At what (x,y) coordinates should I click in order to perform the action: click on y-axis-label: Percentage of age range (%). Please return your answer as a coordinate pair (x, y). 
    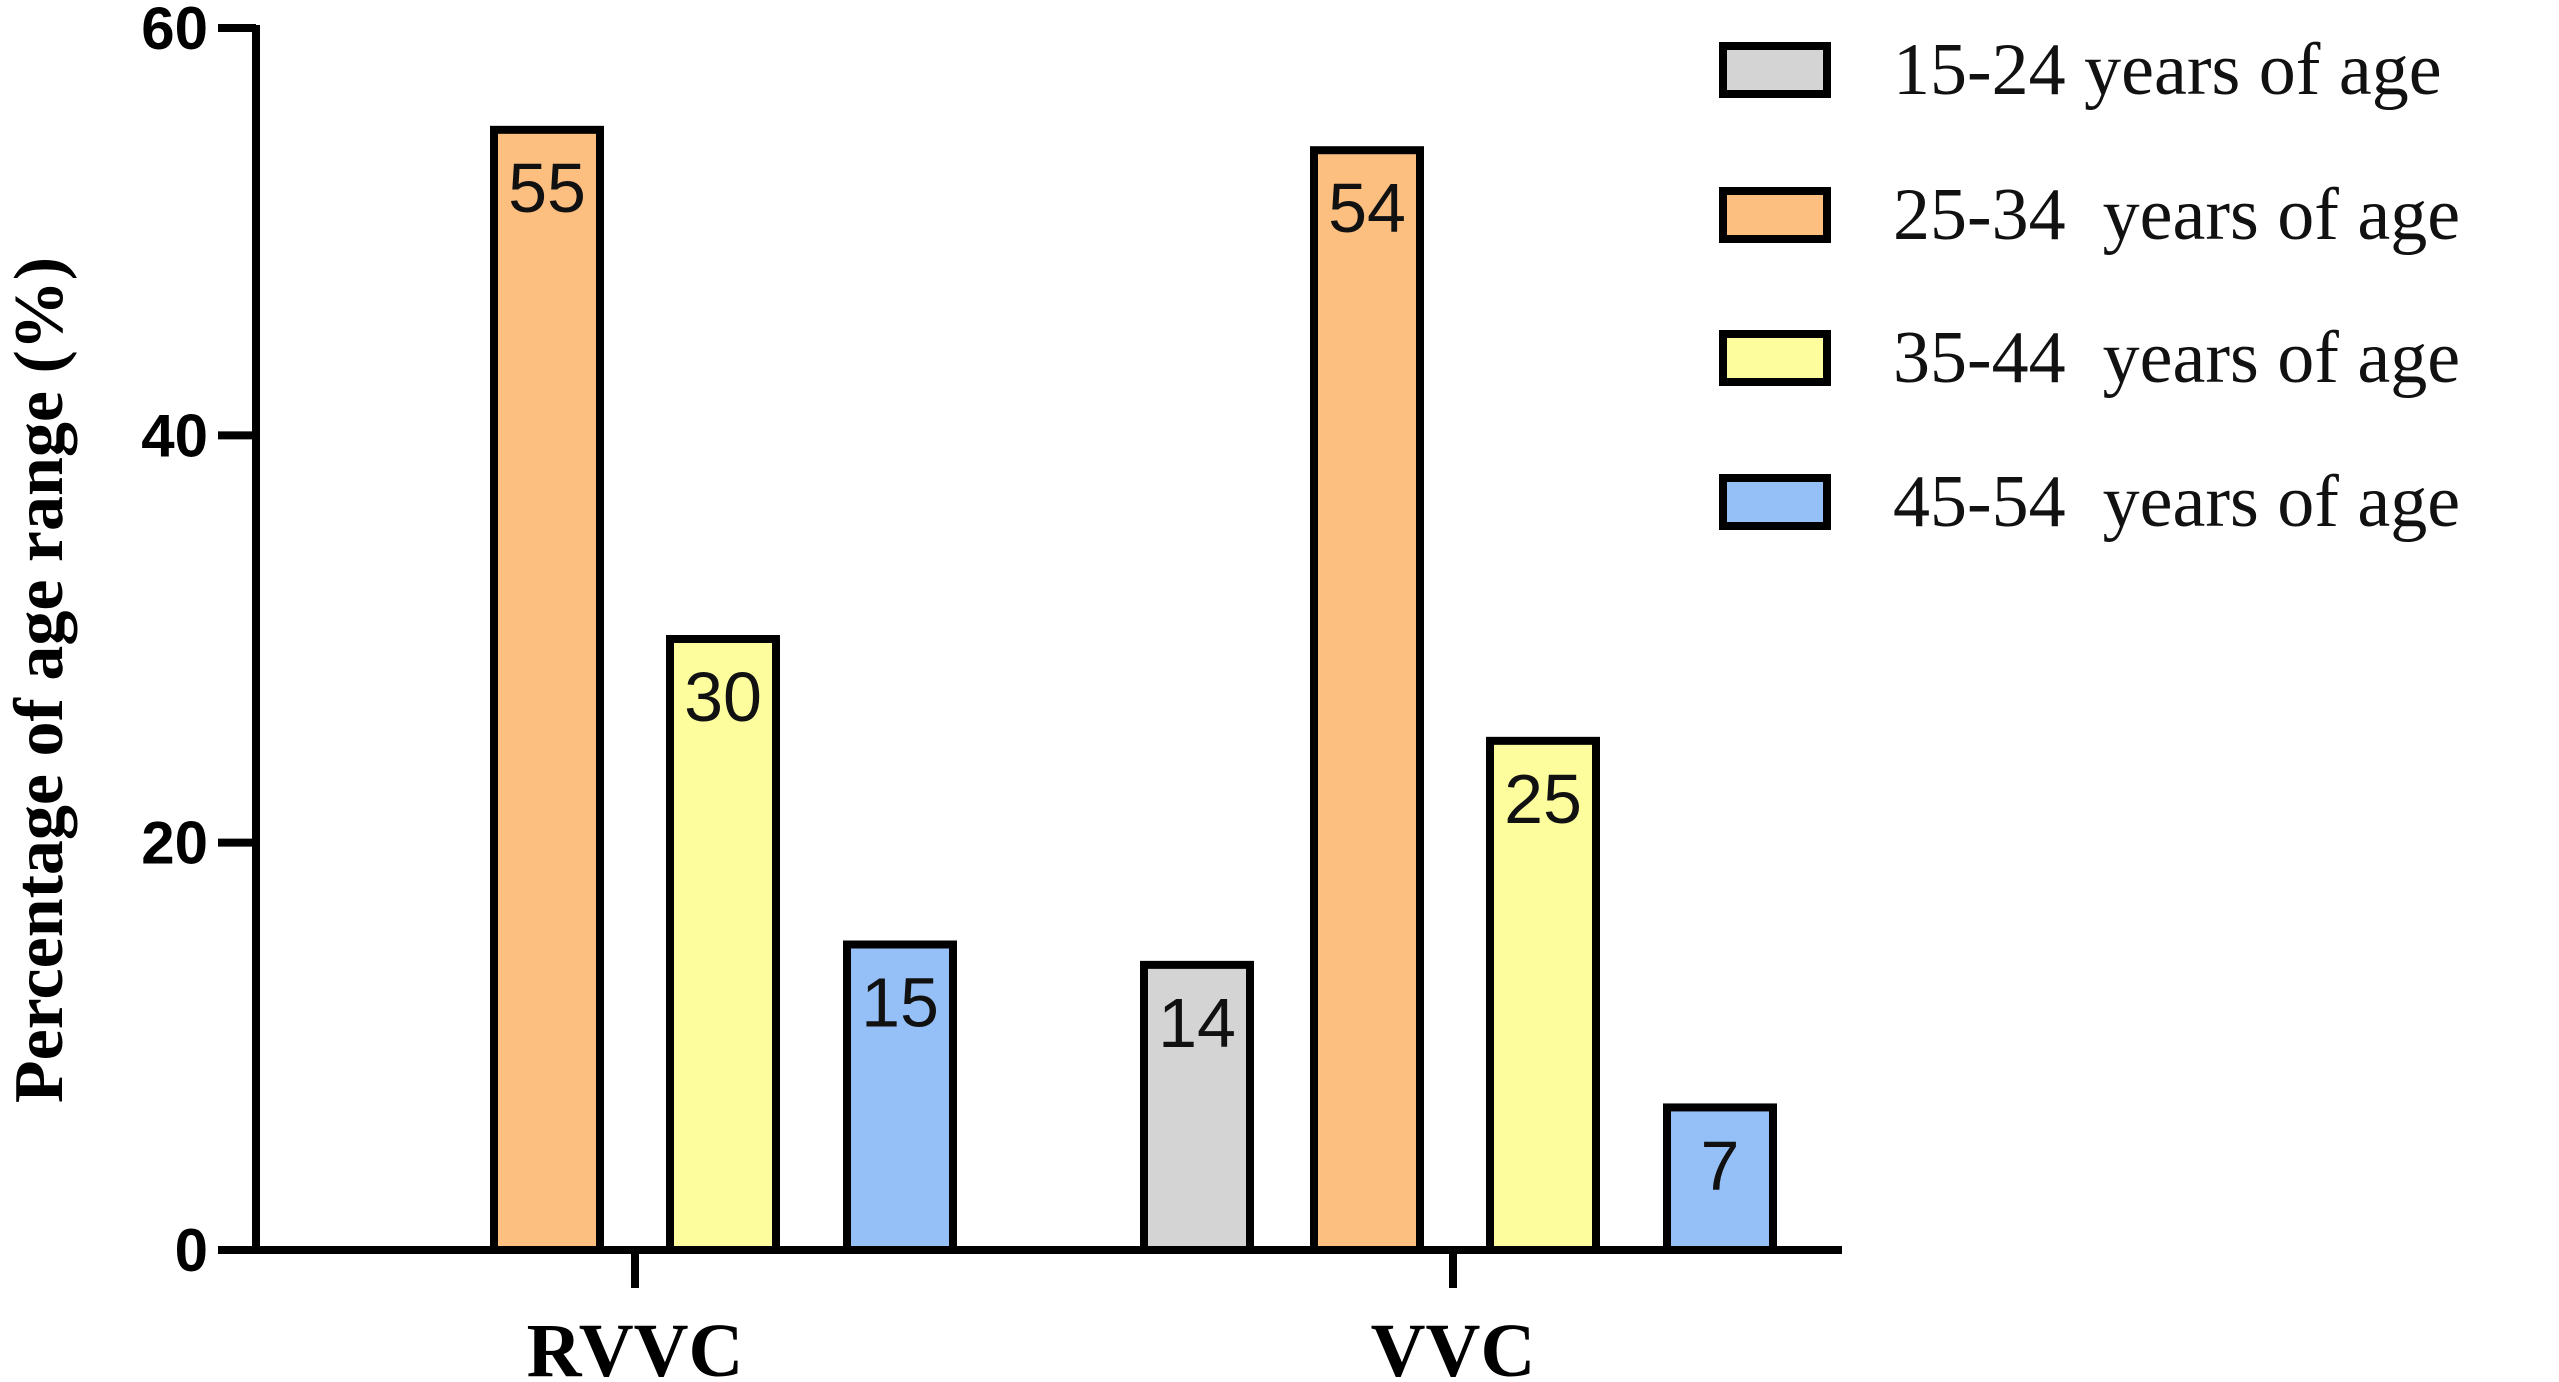
    Looking at the image, I should click on (39, 680).